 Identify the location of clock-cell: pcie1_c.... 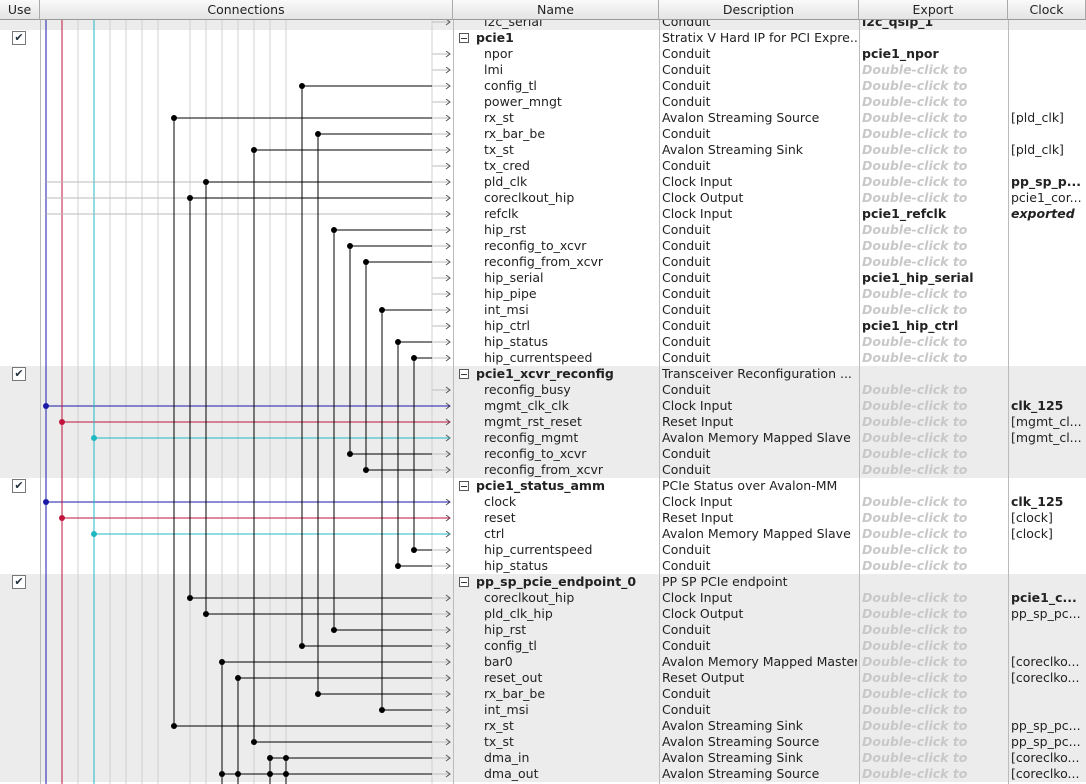
(1044, 597).